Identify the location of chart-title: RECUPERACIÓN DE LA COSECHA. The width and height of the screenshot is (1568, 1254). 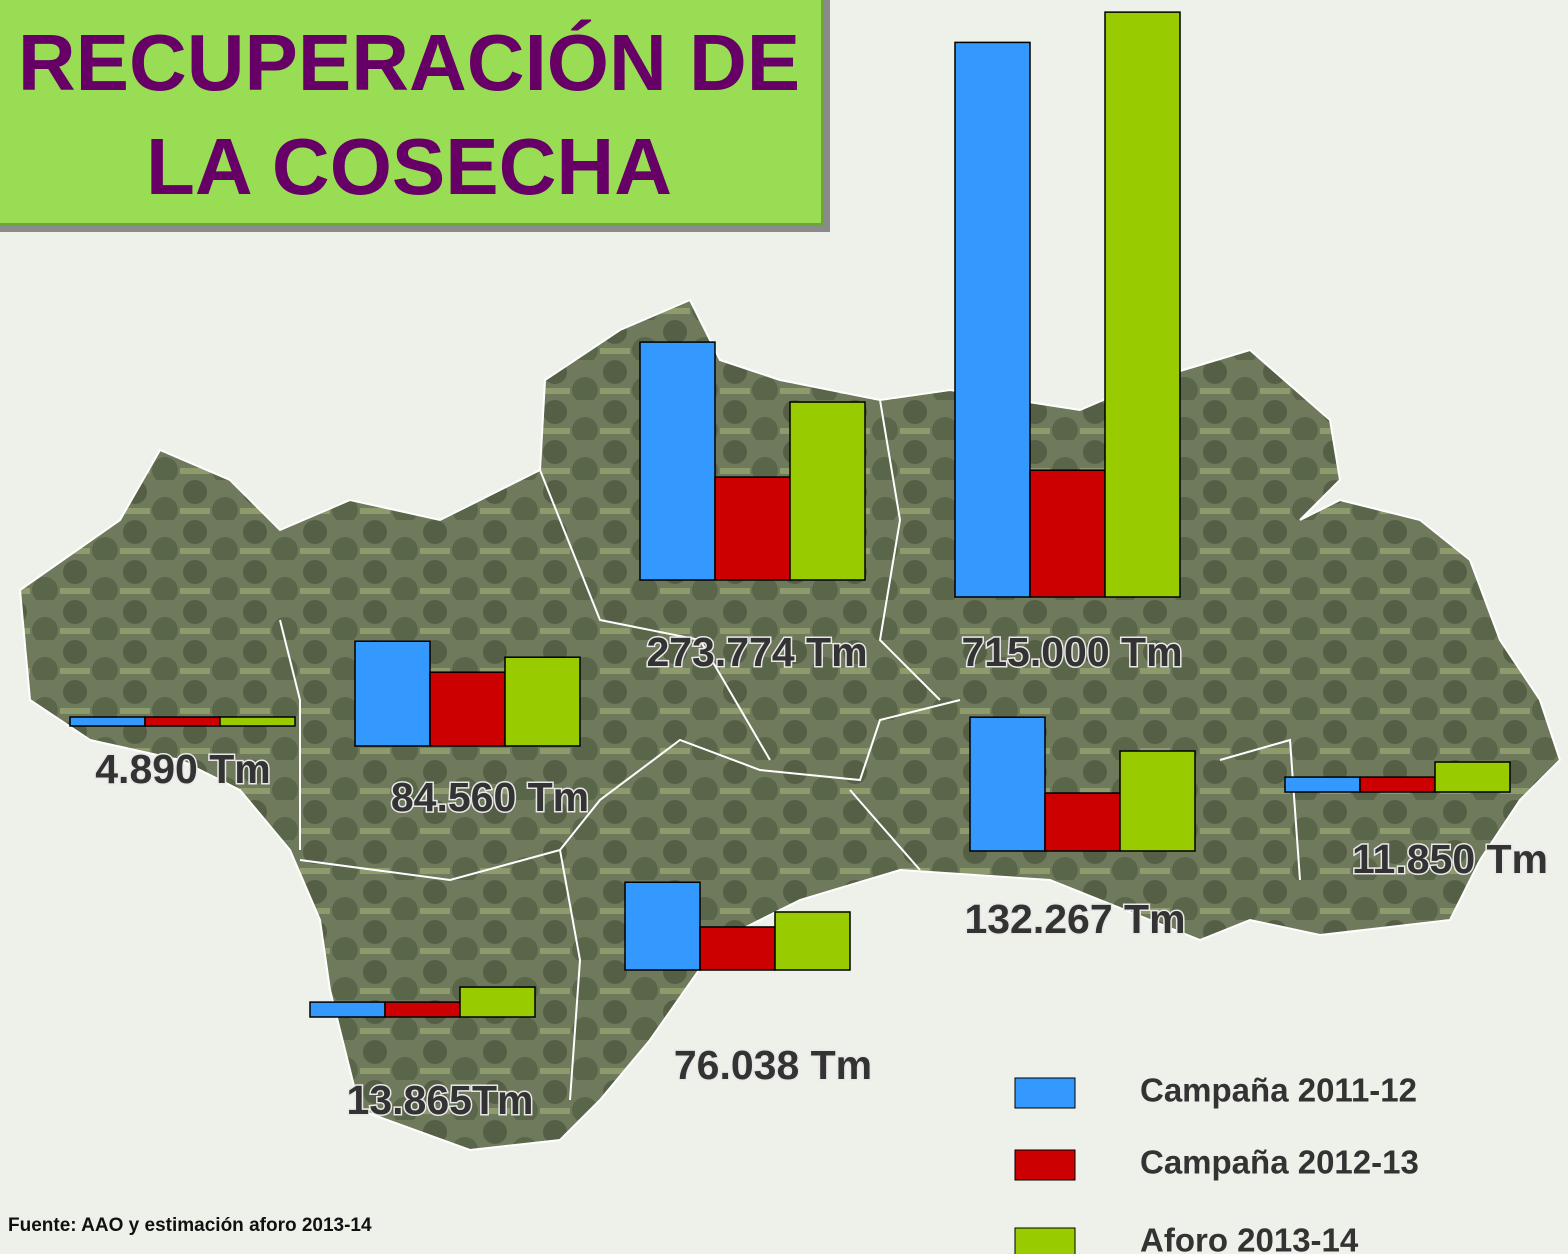
(412, 113).